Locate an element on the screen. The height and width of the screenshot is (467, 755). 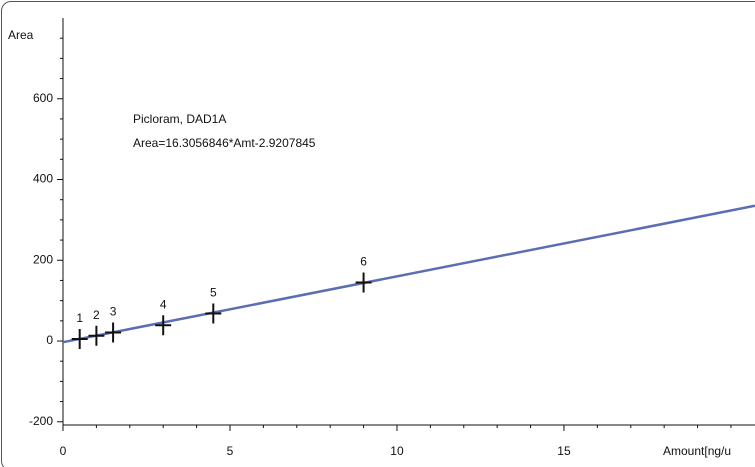
x-axis-label: Amount[ng/u is located at coordinates (697, 451).